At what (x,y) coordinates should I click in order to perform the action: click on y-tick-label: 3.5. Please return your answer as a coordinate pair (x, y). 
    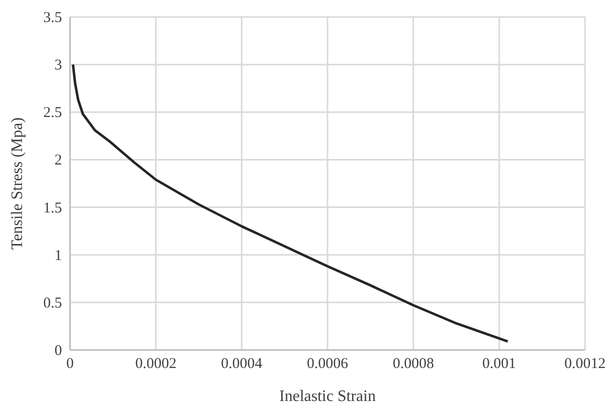
    Looking at the image, I should click on (52, 18).